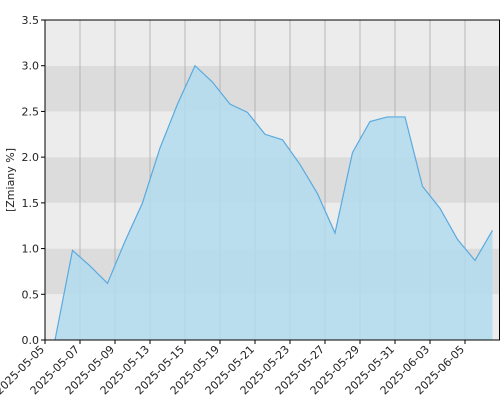 The width and height of the screenshot is (500, 404). What do you see at coordinates (31, 20) in the screenshot?
I see `y-tick-label: 3.5` at bounding box center [31, 20].